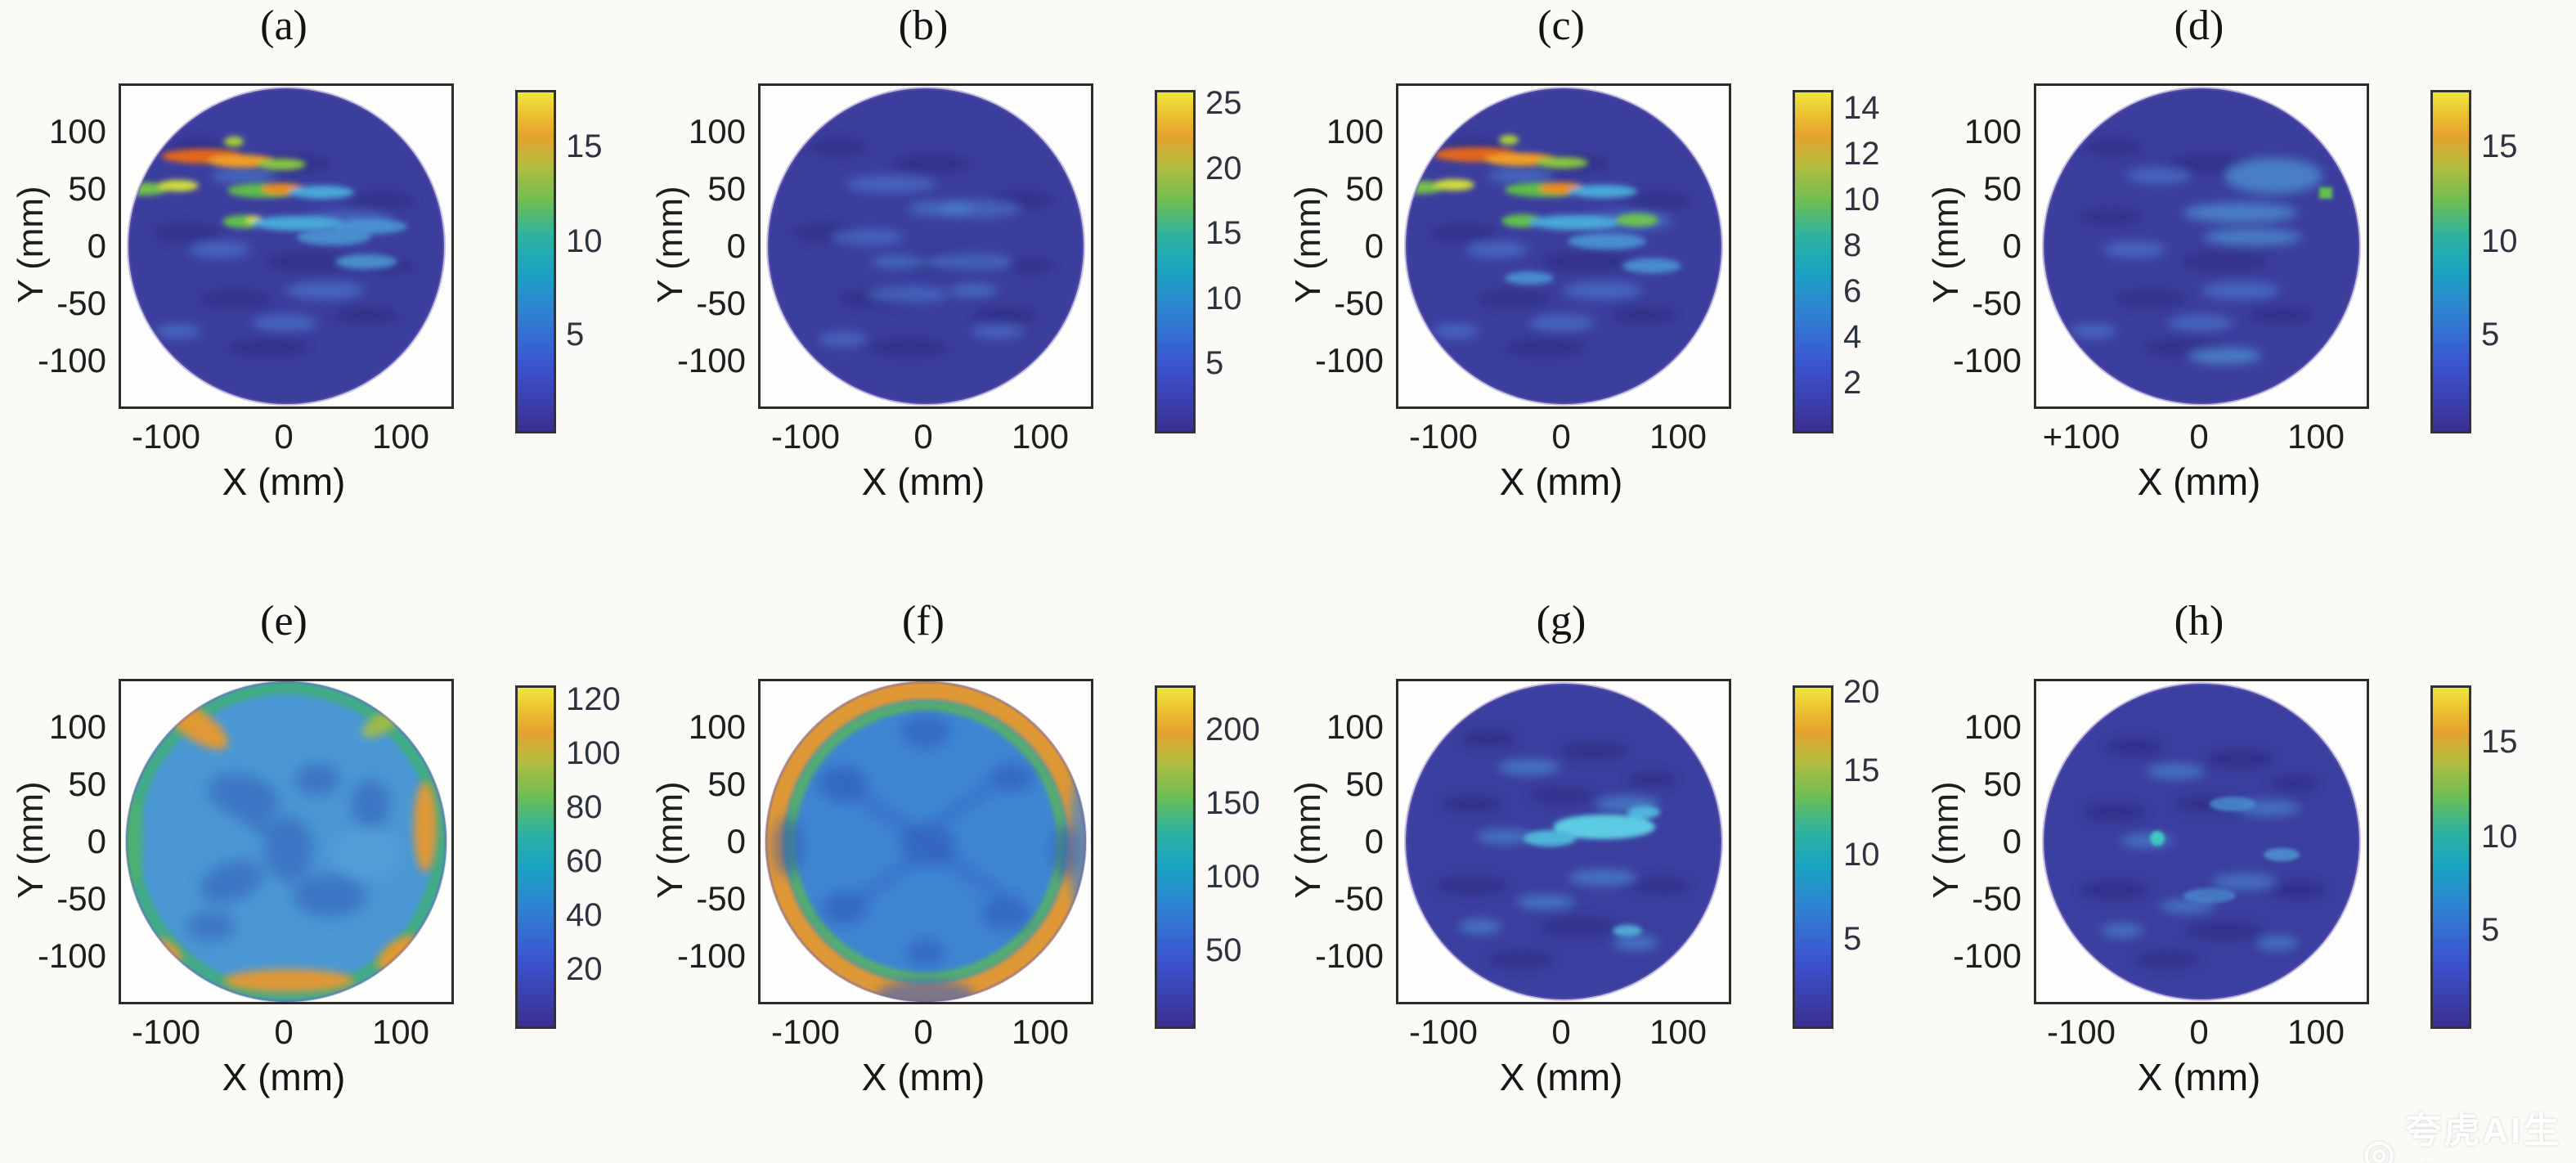  Describe the element at coordinates (284, 621) in the screenshot. I see `panel-title: (e)` at that location.